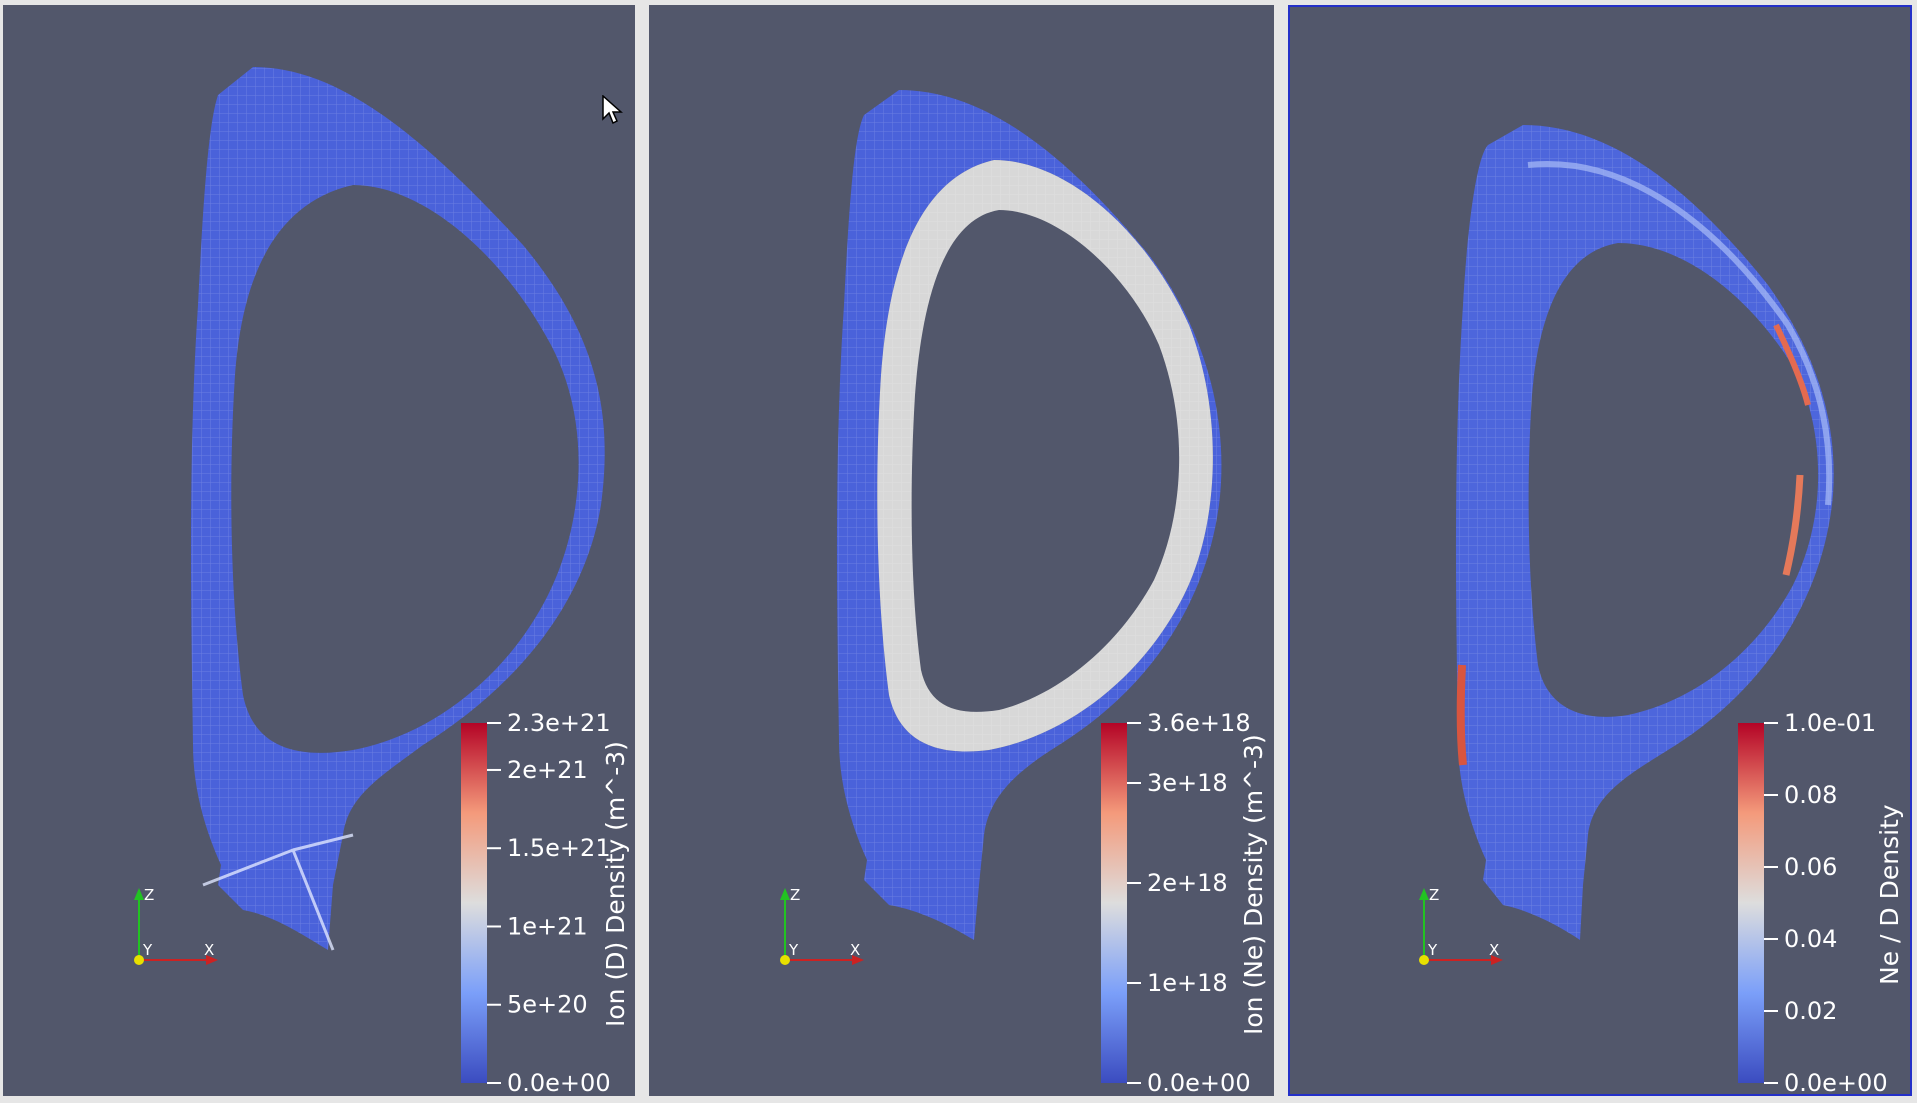 The height and width of the screenshot is (1103, 1917). Describe the element at coordinates (1187, 783) in the screenshot. I see `colorbar-tick-label: 3e+18` at that location.